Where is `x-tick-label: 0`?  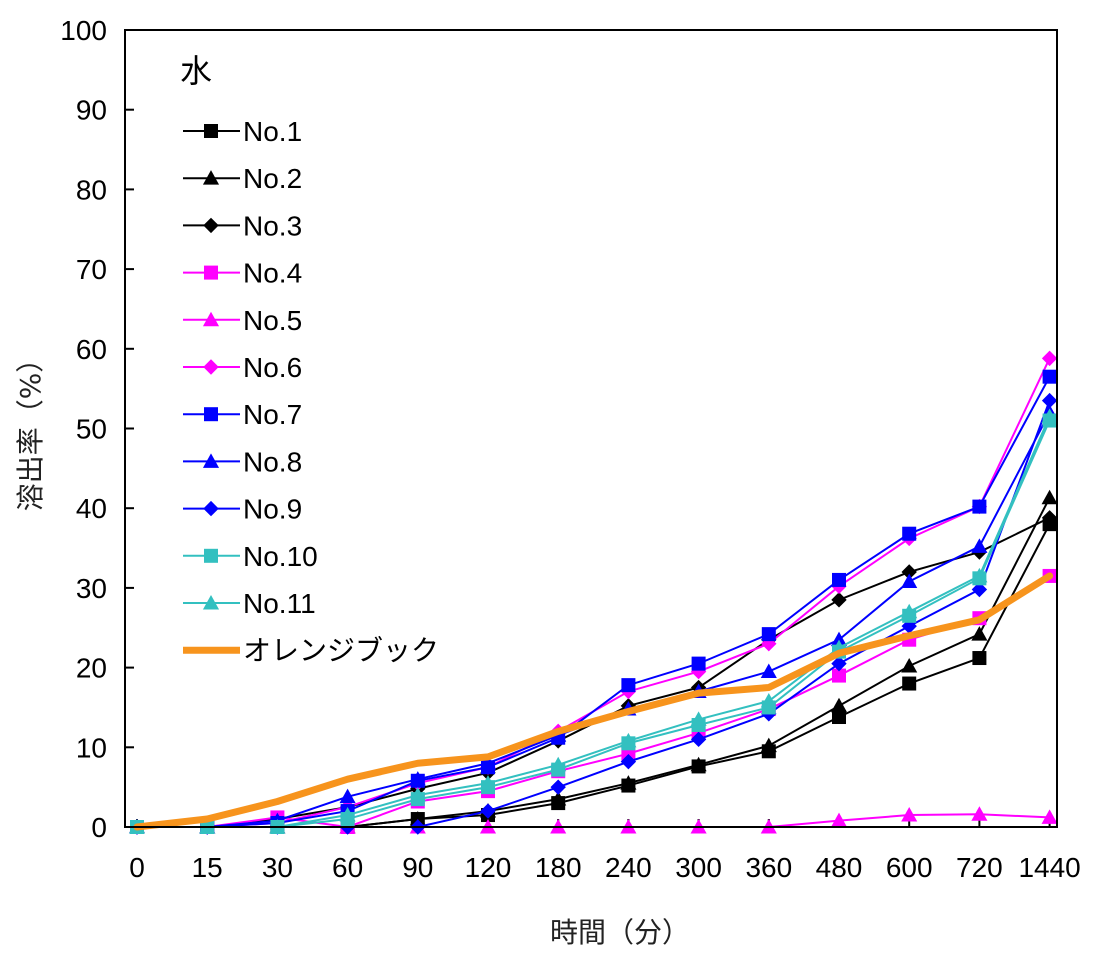 x-tick-label: 0 is located at coordinates (137, 867).